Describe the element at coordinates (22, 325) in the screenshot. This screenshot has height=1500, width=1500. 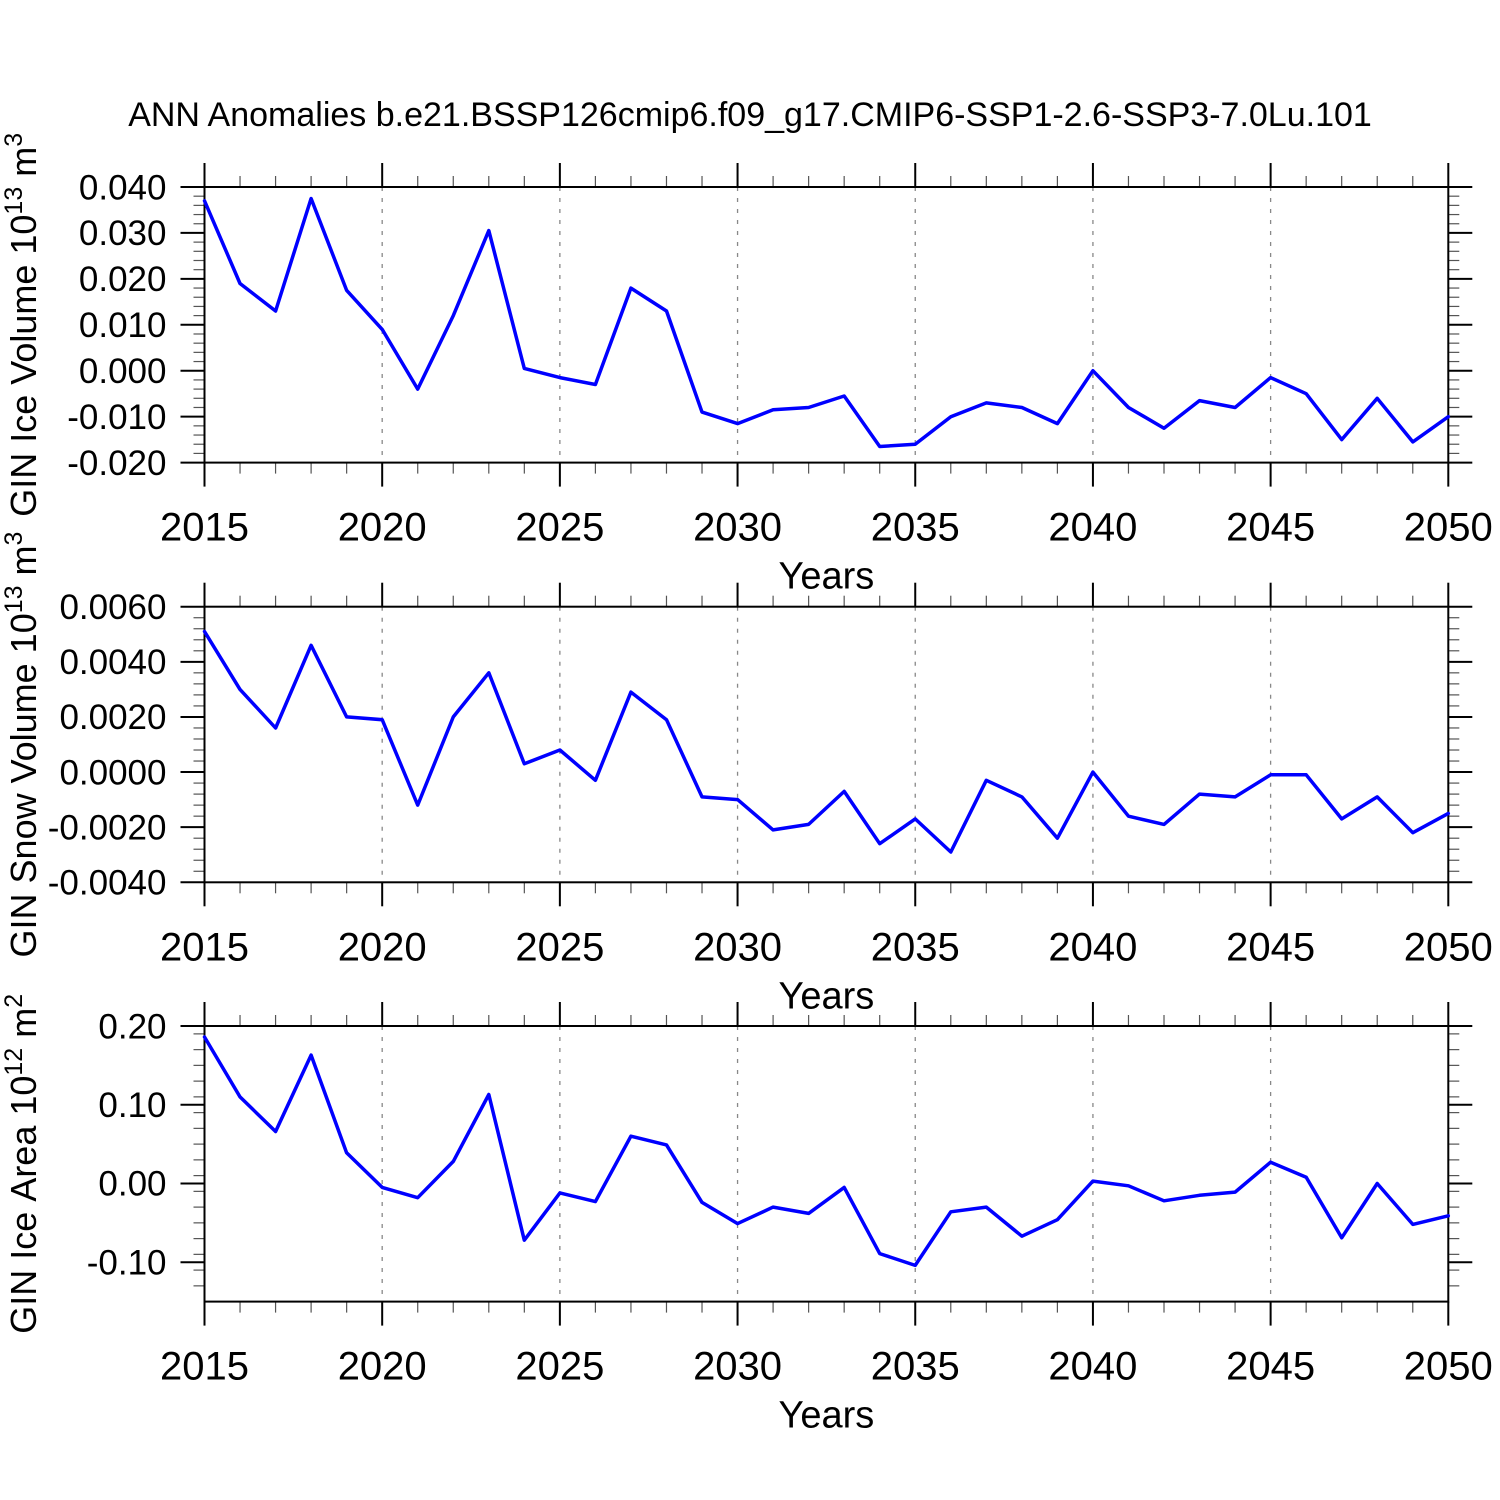
I see `y-axis-title: GIN Ice Volume 1013 m3` at that location.